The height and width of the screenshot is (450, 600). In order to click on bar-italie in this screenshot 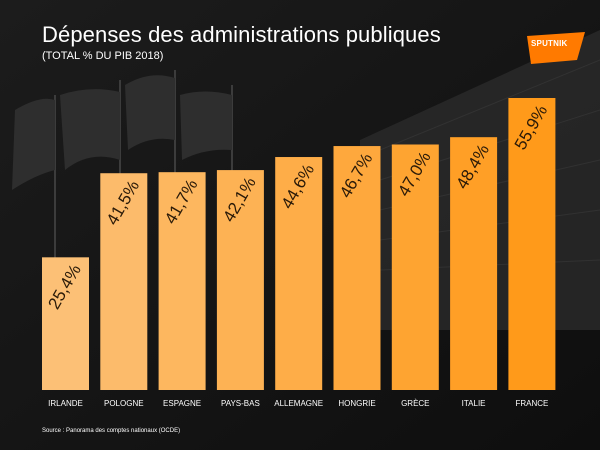, I will do `click(474, 263)`.